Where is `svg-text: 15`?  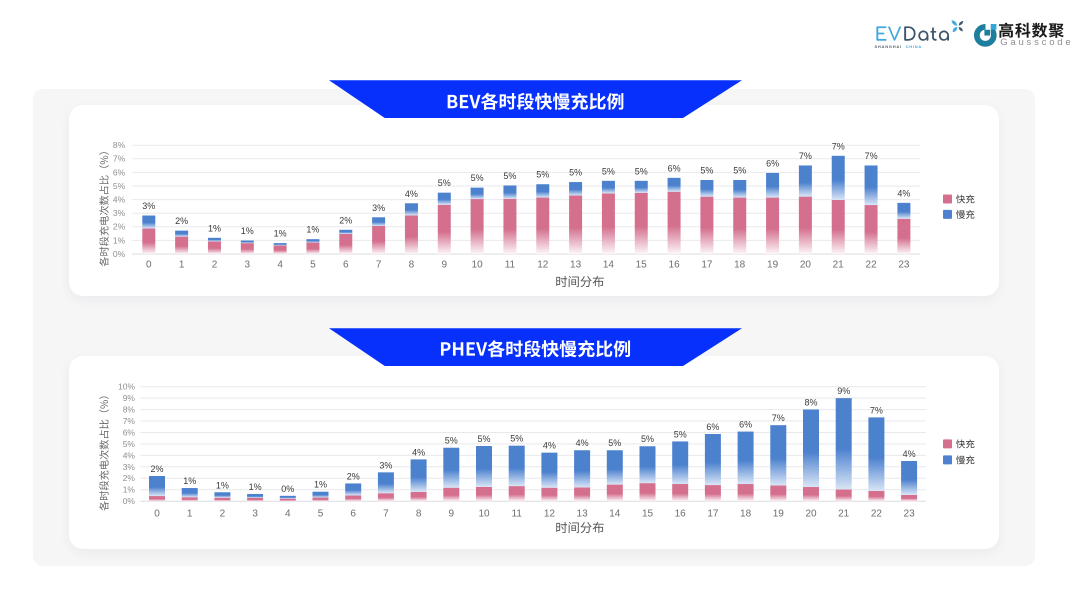 svg-text: 15 is located at coordinates (642, 264).